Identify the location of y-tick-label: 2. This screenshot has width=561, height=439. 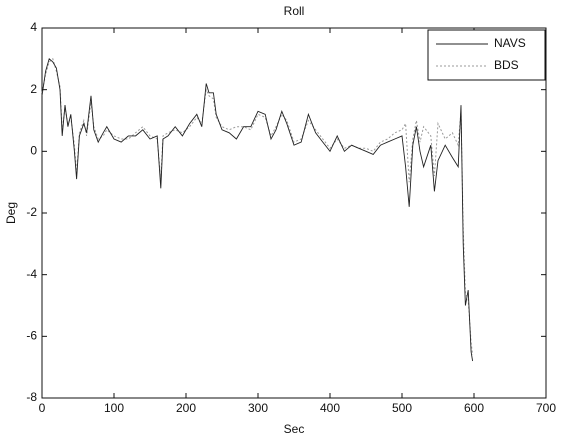
(33, 89).